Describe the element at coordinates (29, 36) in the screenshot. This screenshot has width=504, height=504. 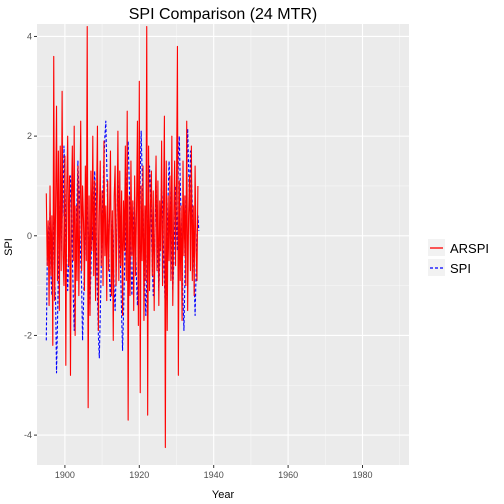
I see `y-tick-label: 4` at that location.